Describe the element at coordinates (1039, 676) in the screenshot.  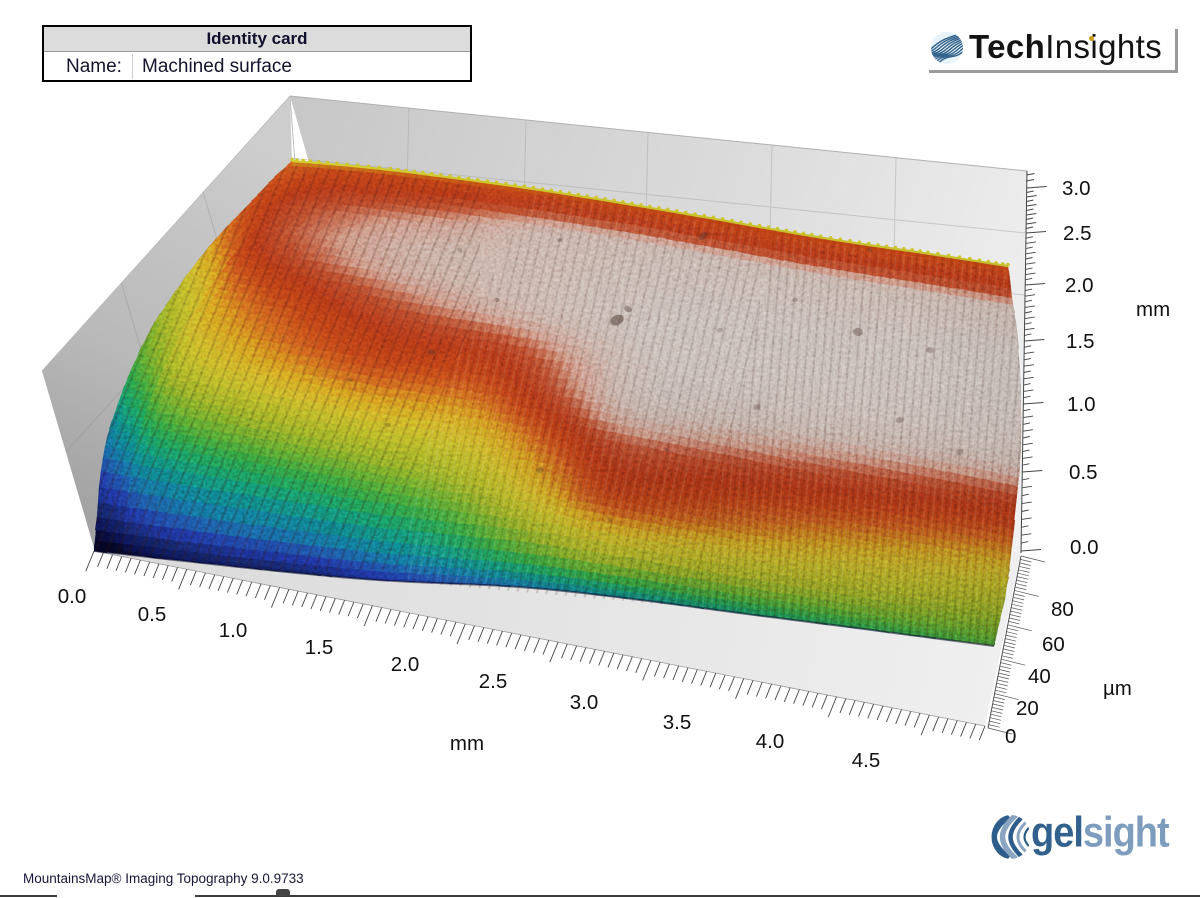
I see `svg-text: 40` at that location.